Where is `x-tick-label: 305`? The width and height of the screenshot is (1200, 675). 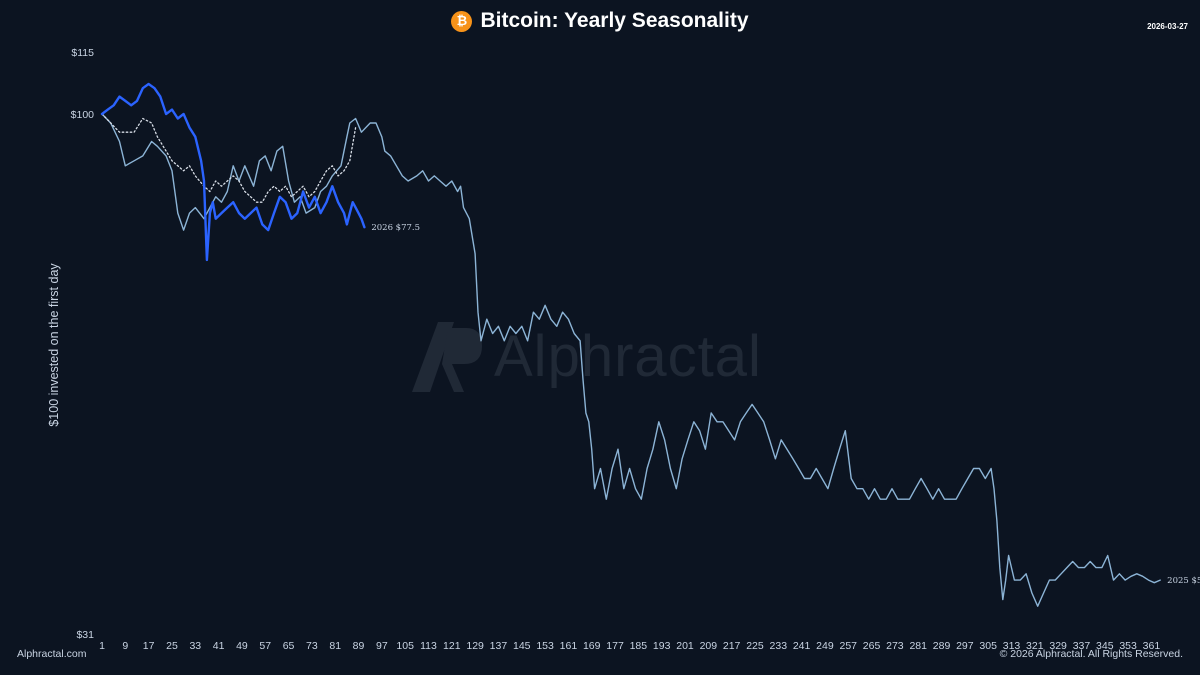
x-tick-label: 305 is located at coordinates (988, 646).